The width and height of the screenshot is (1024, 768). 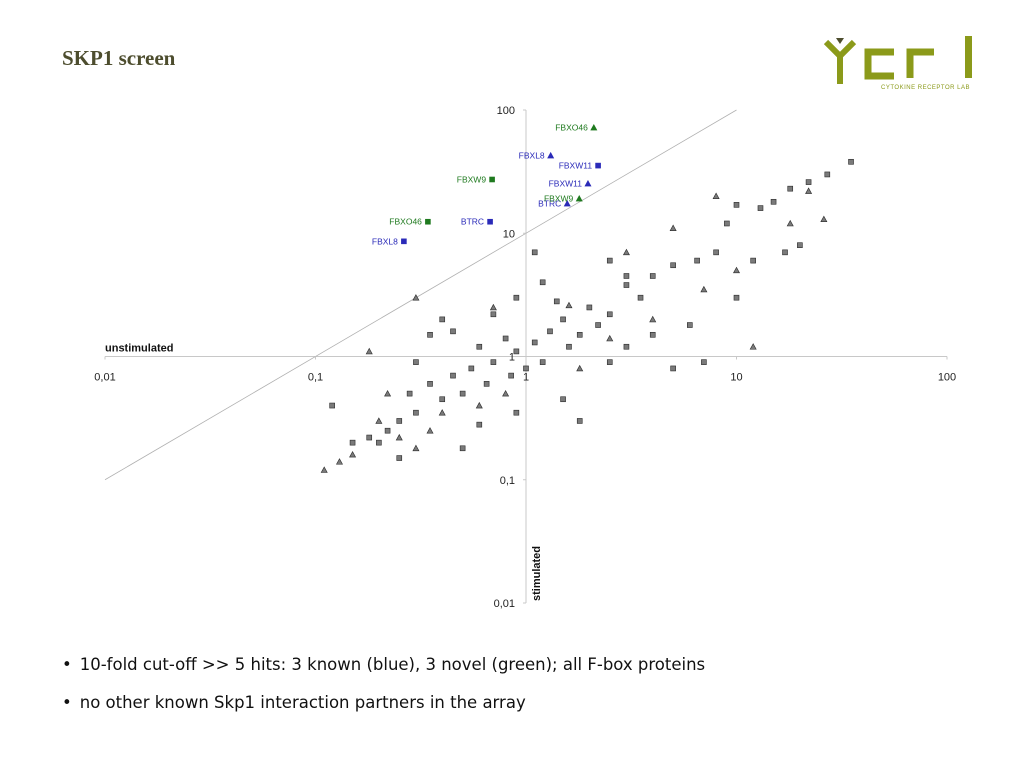 What do you see at coordinates (537, 573) in the screenshot?
I see `y-axis-label: stimulated` at bounding box center [537, 573].